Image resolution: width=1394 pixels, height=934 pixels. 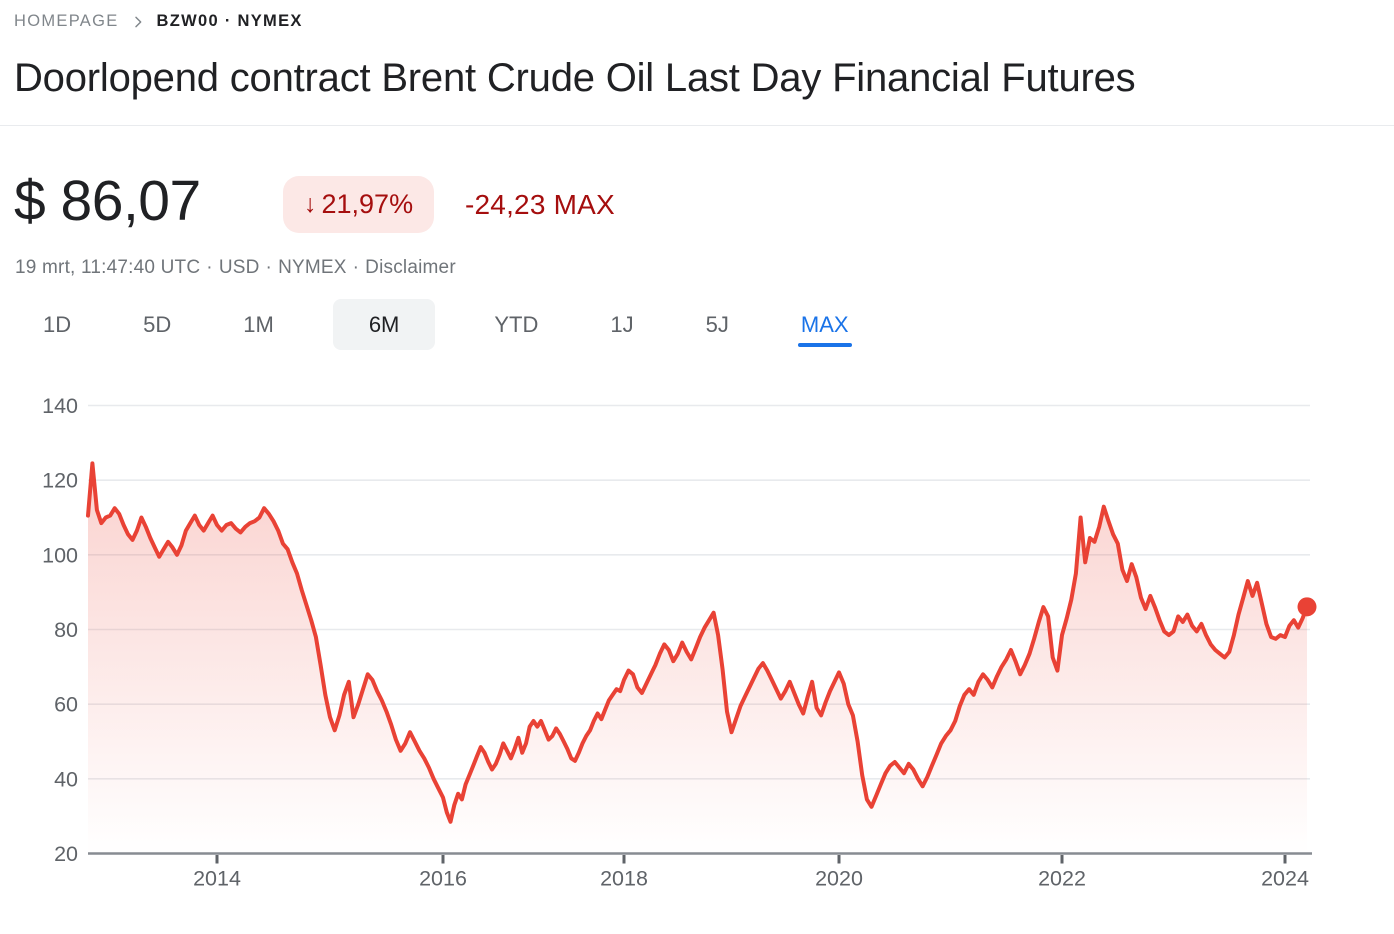 What do you see at coordinates (310, 204) in the screenshot?
I see `arrow-down-icon: ↓` at bounding box center [310, 204].